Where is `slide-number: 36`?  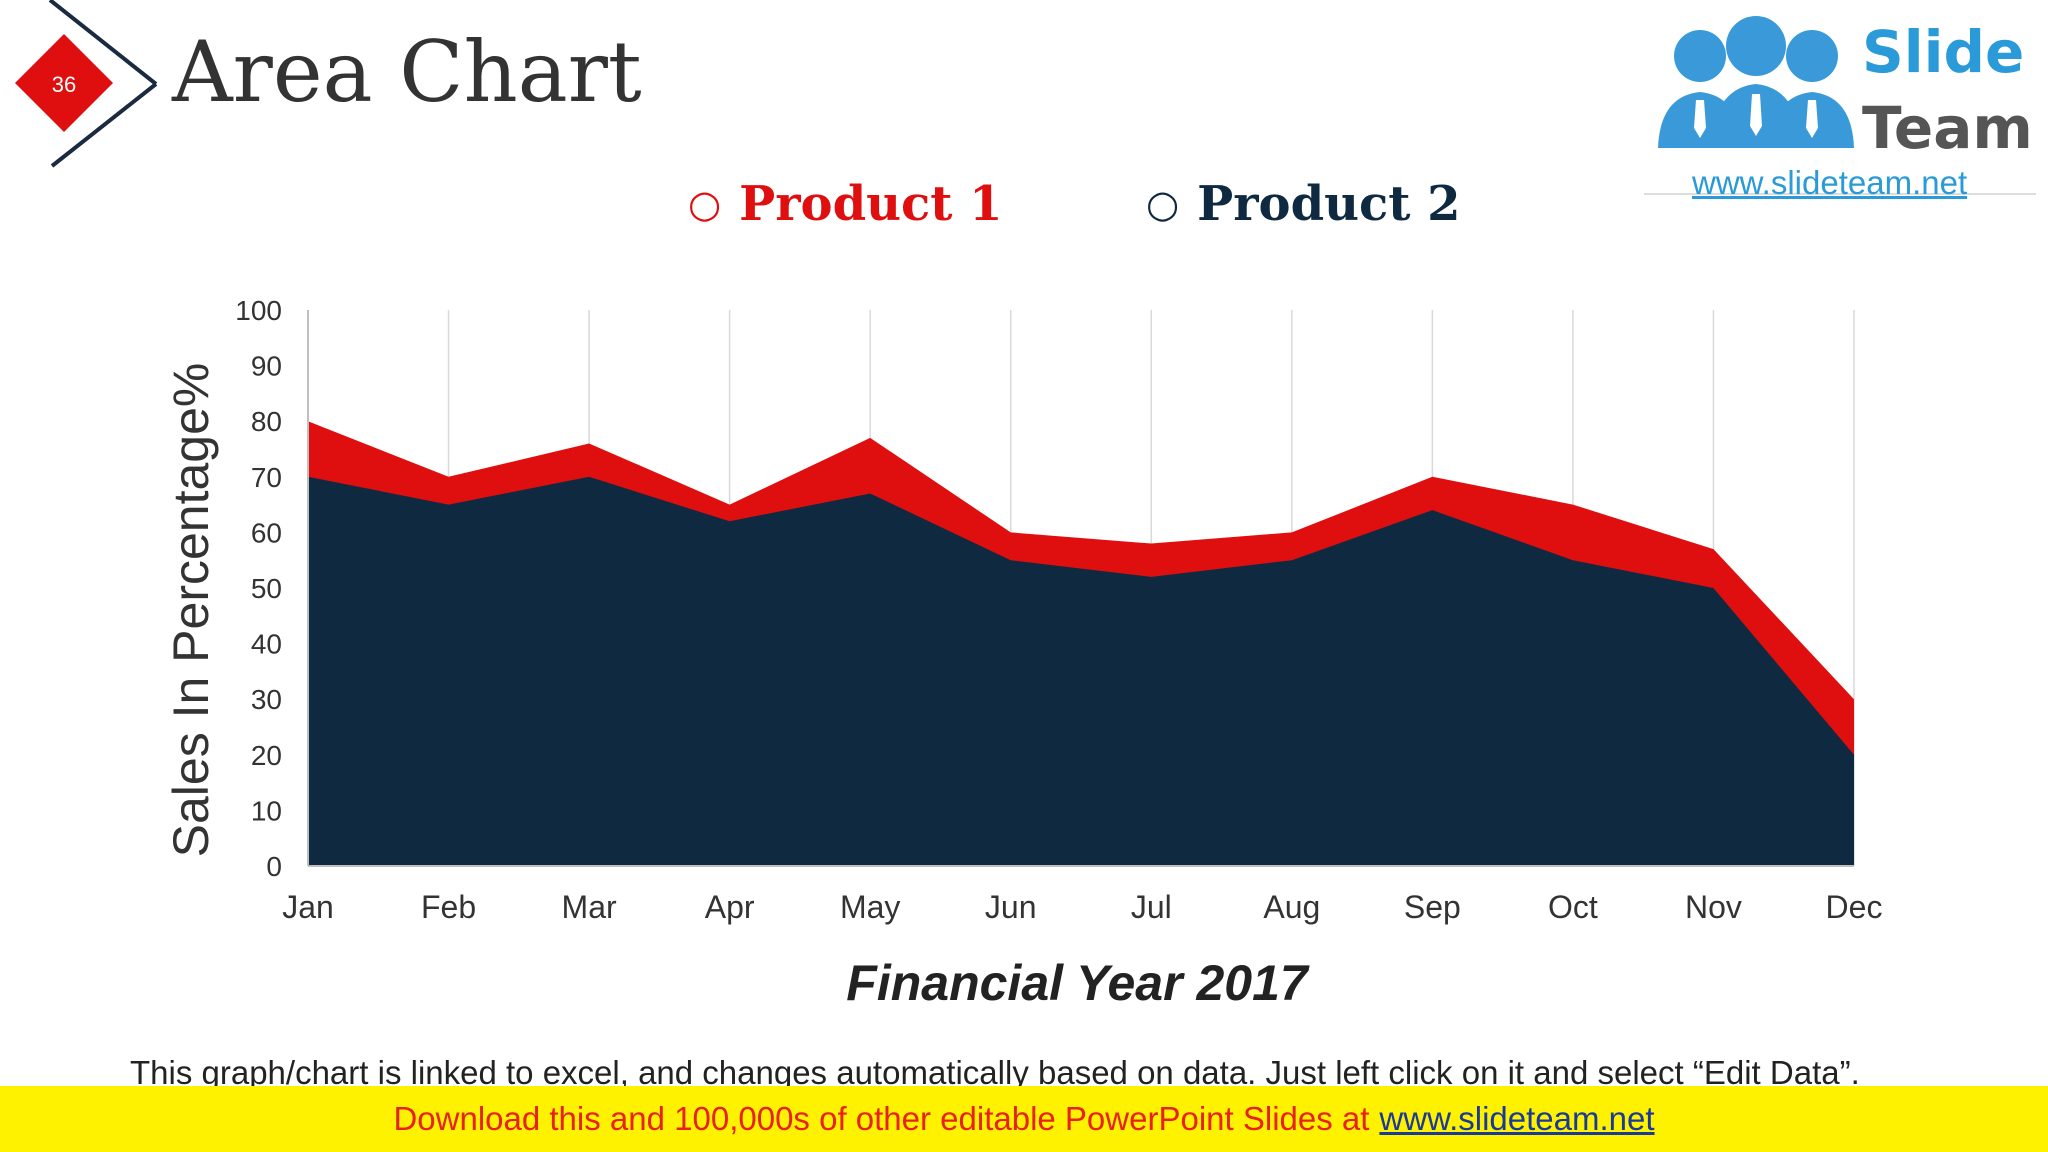
slide-number: 36 is located at coordinates (64, 84).